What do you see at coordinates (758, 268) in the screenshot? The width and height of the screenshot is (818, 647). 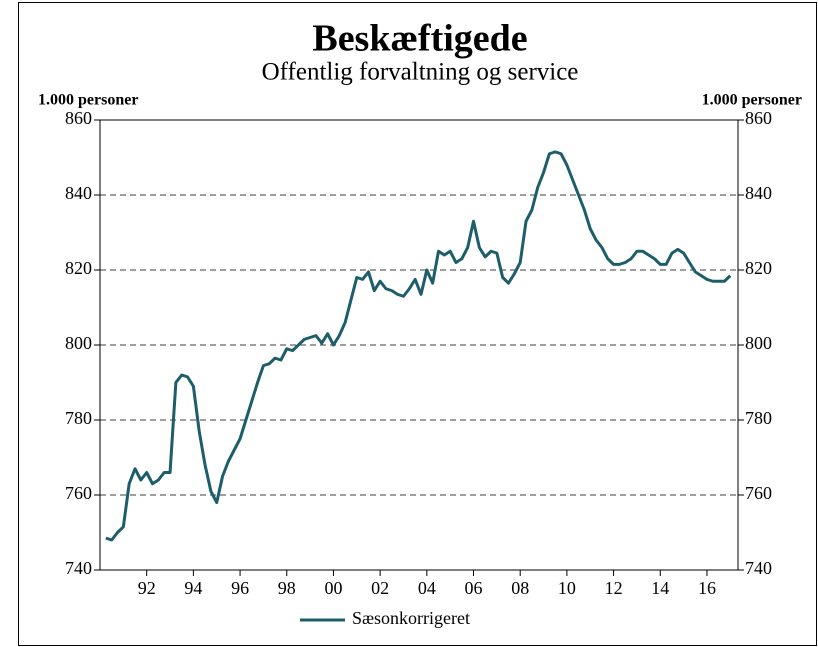 I see `y2-tick-label: 820` at bounding box center [758, 268].